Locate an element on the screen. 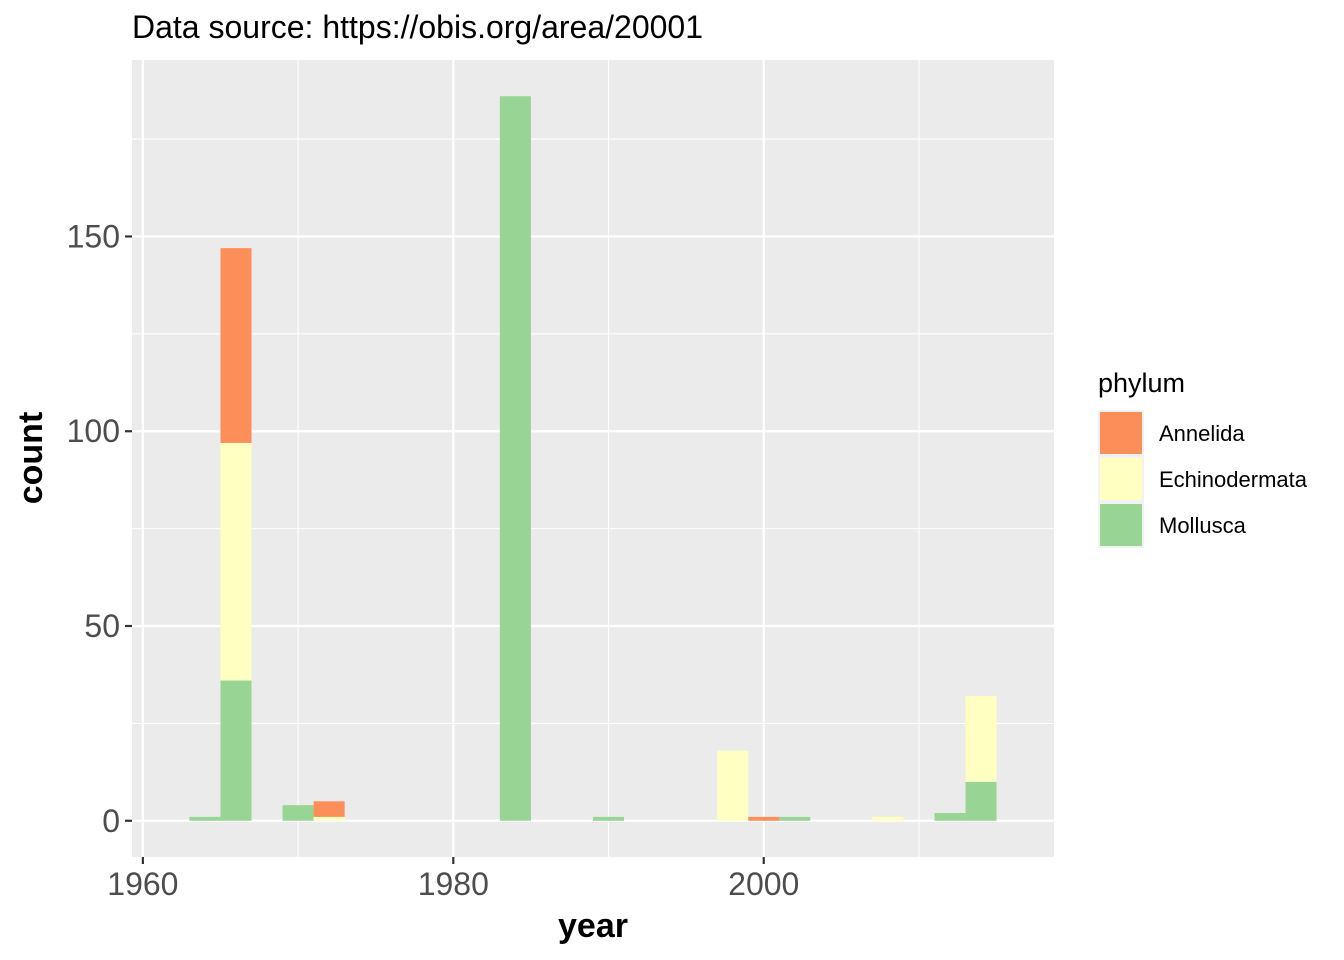 The image size is (1344, 960). x-tick-label: 1960 is located at coordinates (142, 884).